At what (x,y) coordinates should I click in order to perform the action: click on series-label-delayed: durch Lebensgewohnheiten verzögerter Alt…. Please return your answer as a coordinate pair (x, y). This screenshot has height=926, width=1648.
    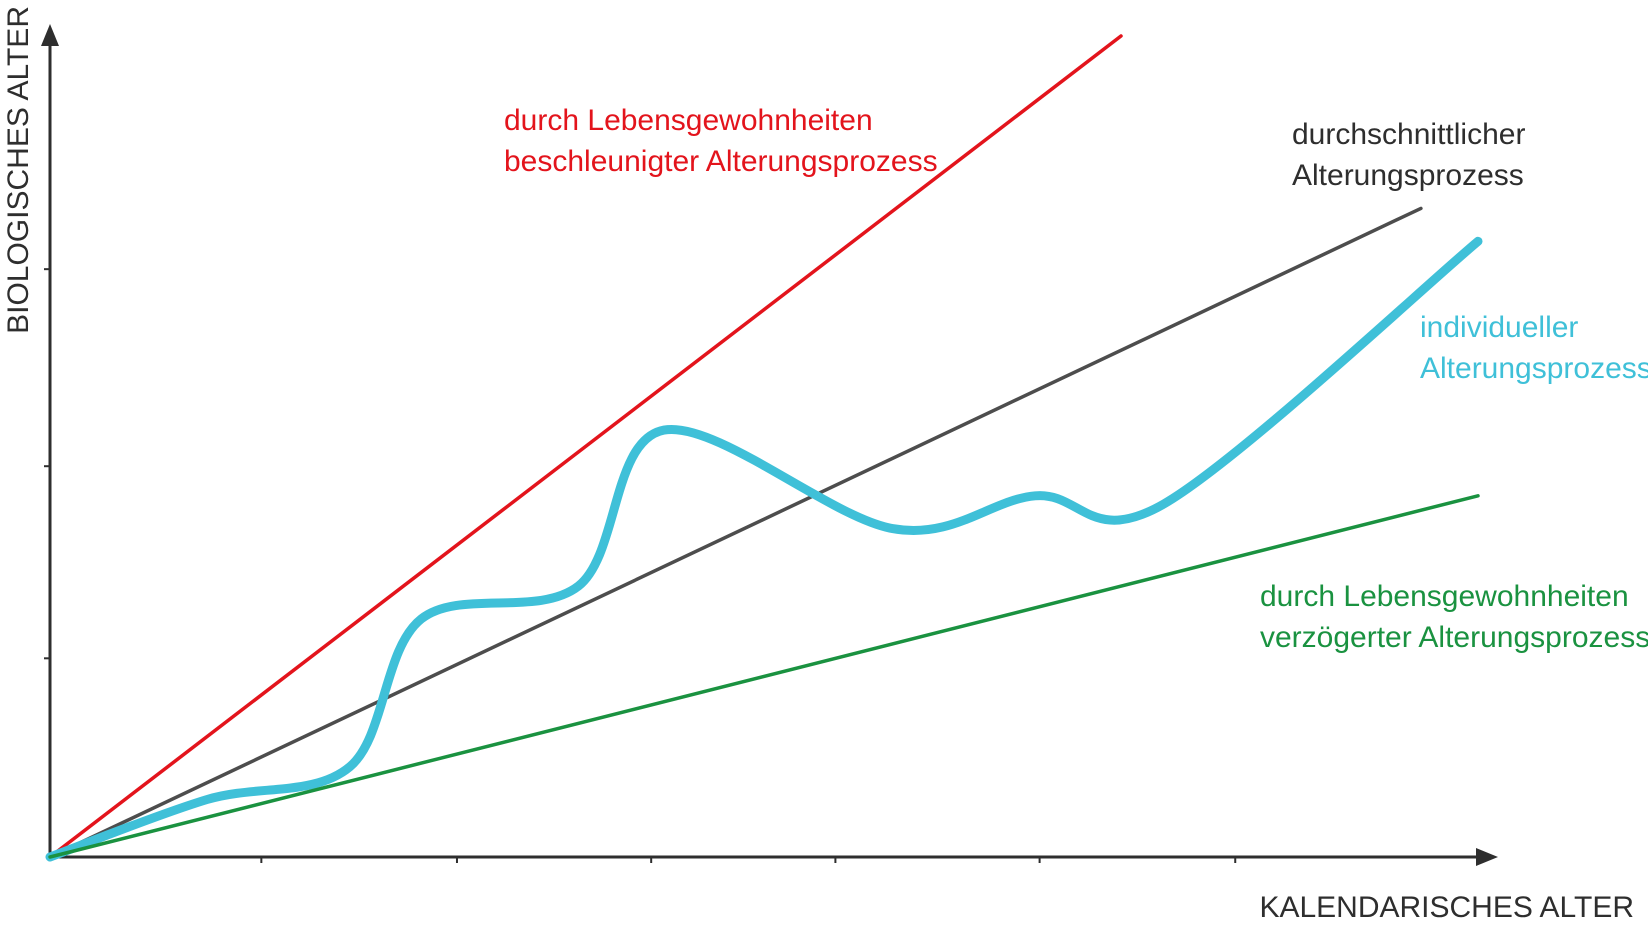
    Looking at the image, I should click on (1454, 617).